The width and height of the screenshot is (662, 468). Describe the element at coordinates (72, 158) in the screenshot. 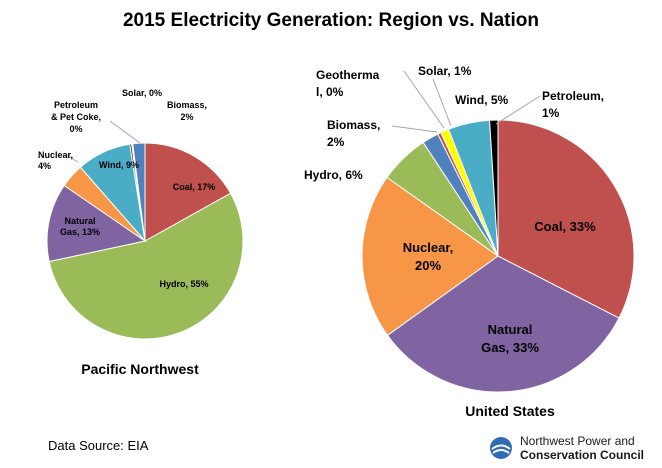

I see `pnw-leader-nuclear` at that location.